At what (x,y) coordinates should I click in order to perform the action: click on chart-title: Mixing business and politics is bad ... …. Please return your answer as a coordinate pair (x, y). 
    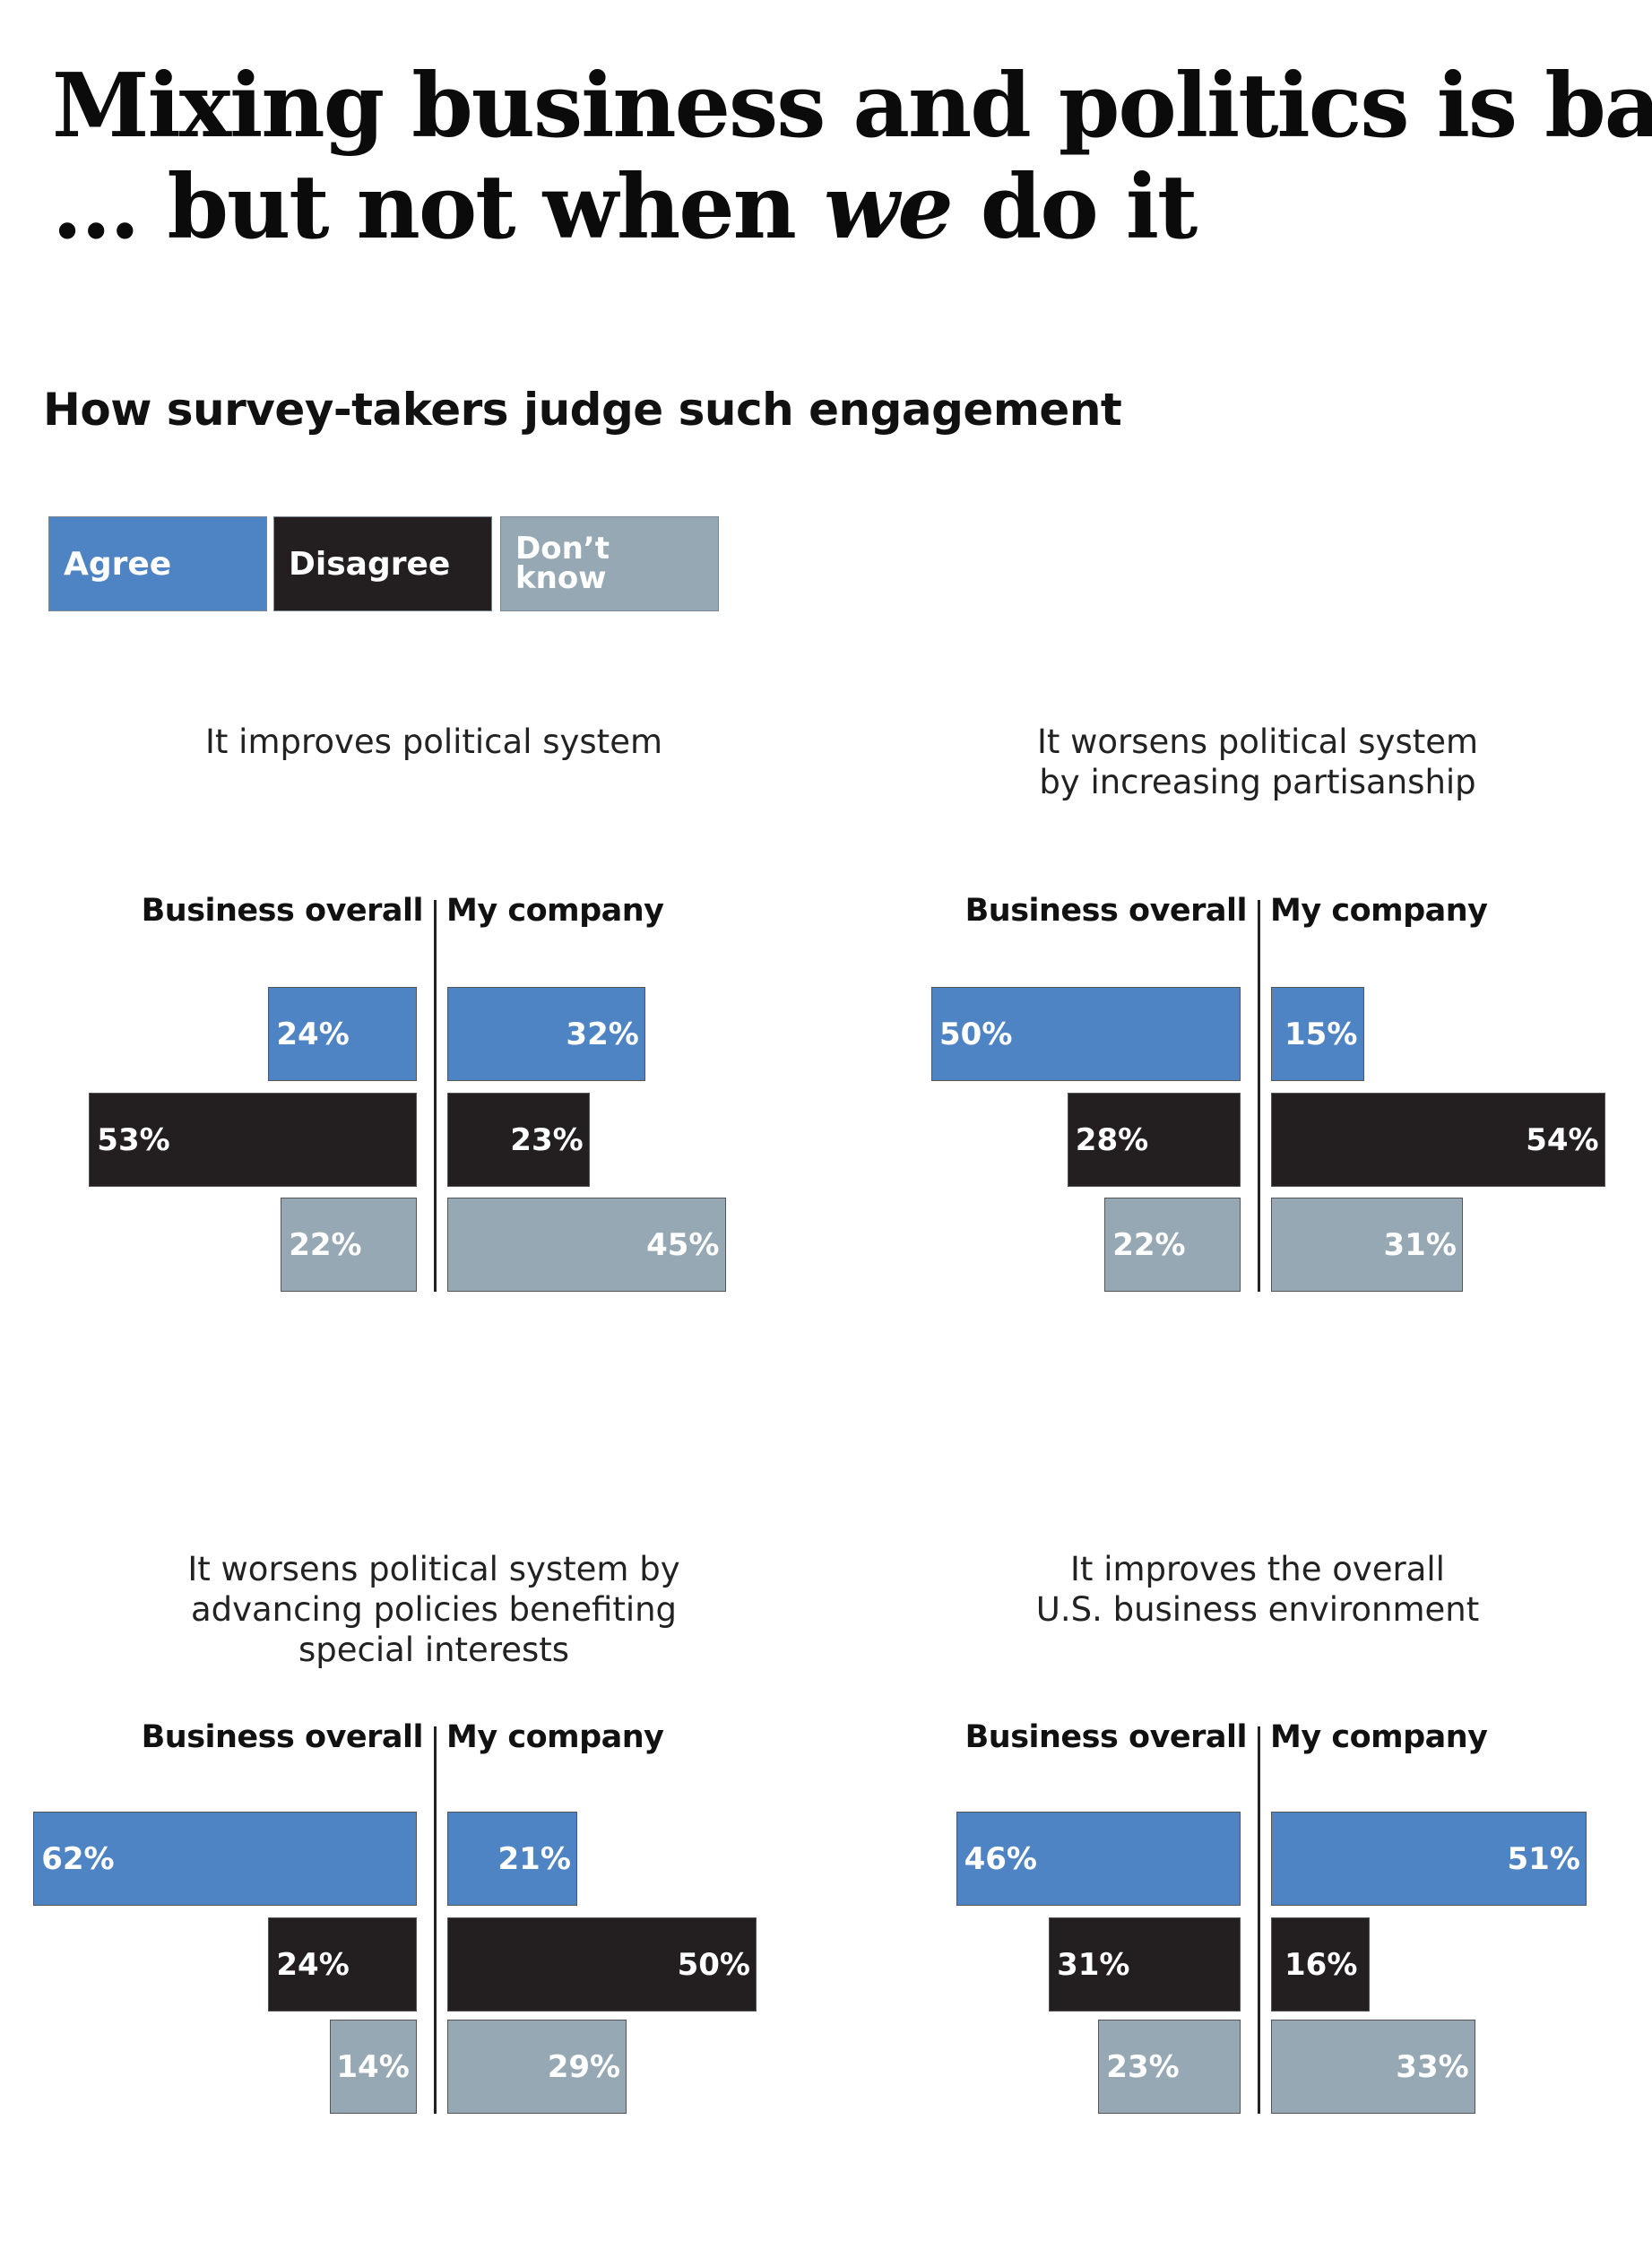
    Looking at the image, I should click on (852, 156).